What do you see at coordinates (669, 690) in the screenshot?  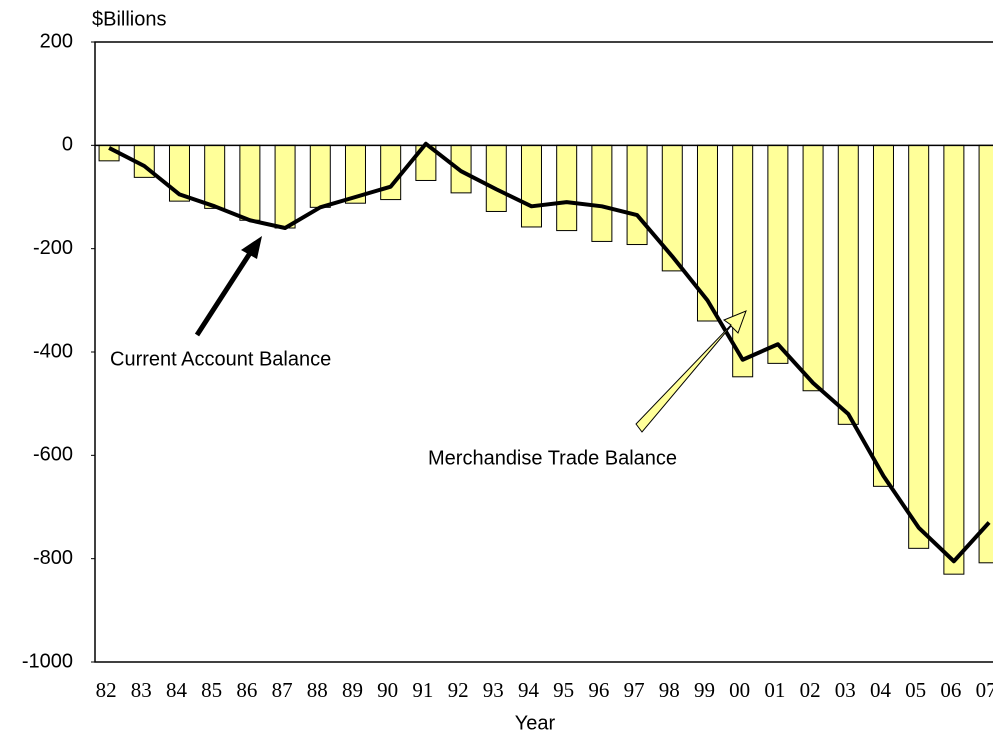 I see `x-tick-label: 98` at bounding box center [669, 690].